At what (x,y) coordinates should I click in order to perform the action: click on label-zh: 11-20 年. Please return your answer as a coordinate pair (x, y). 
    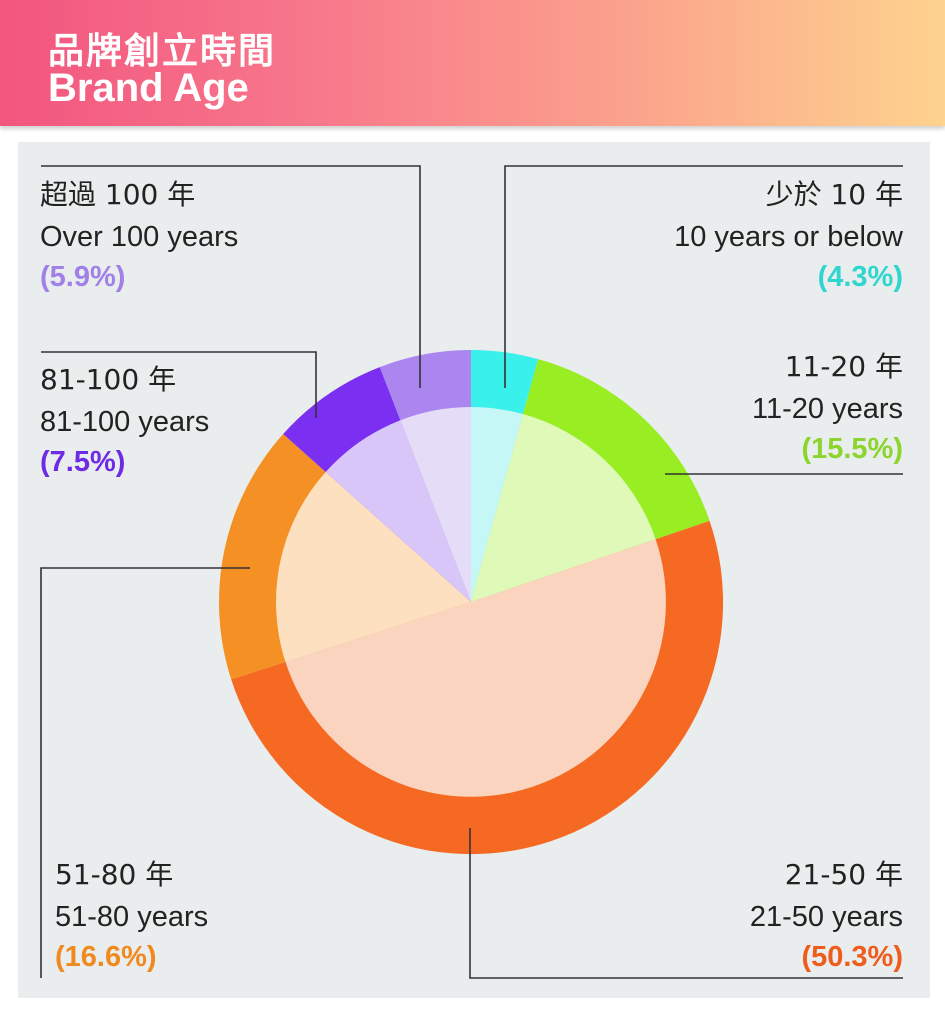
    Looking at the image, I should click on (843, 366).